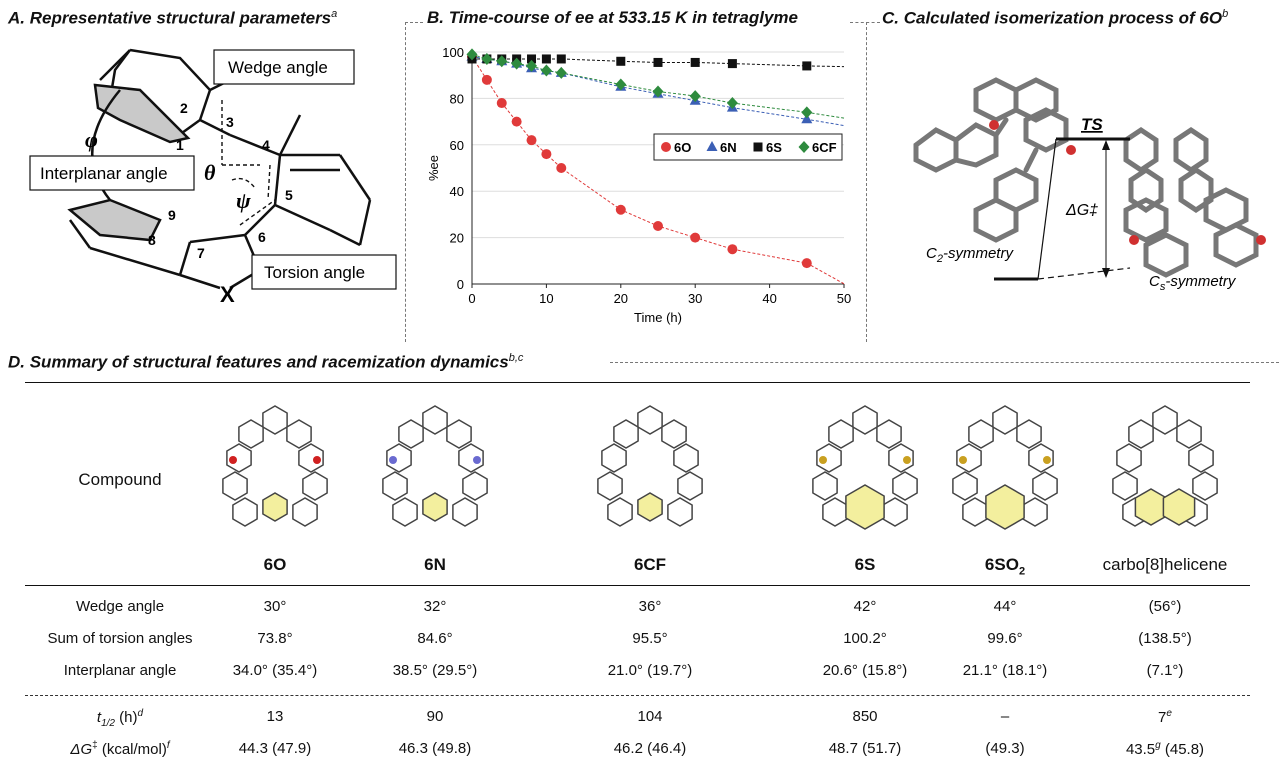 This screenshot has width=1279, height=771. I want to click on atom-5: 5, so click(289, 195).